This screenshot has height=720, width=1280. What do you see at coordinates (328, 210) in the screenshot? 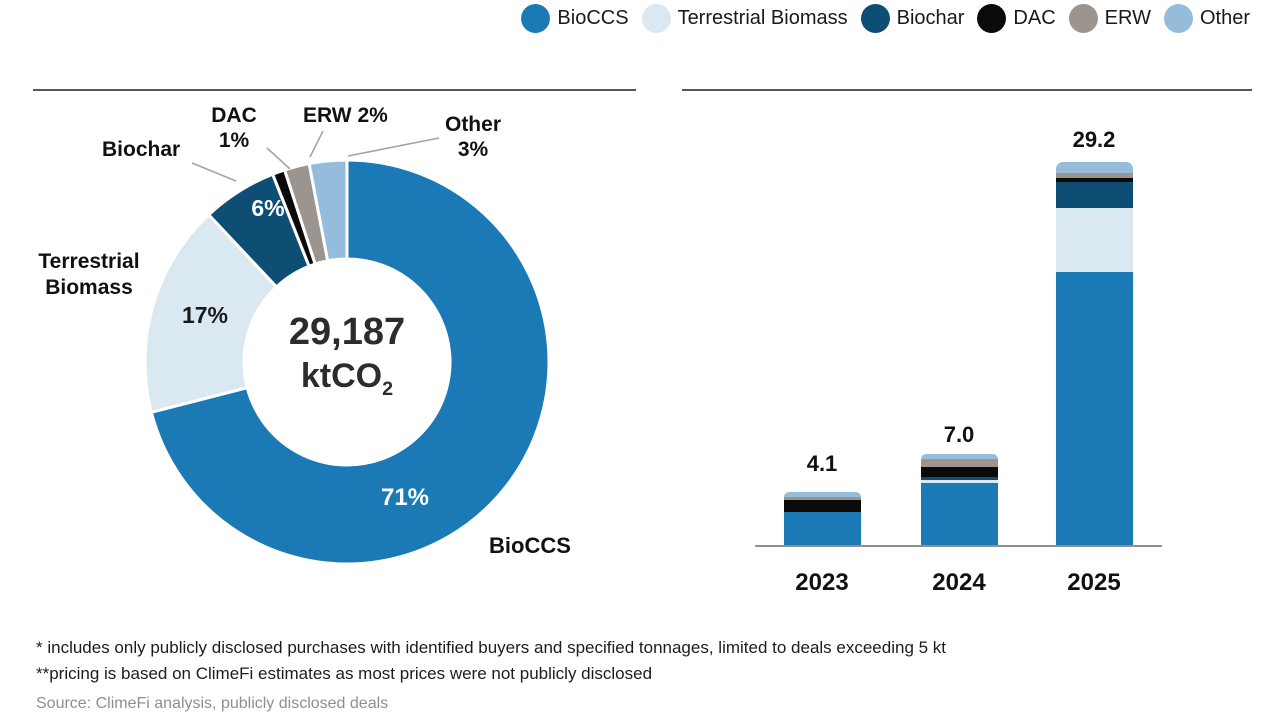
I see `donut-slice-other` at bounding box center [328, 210].